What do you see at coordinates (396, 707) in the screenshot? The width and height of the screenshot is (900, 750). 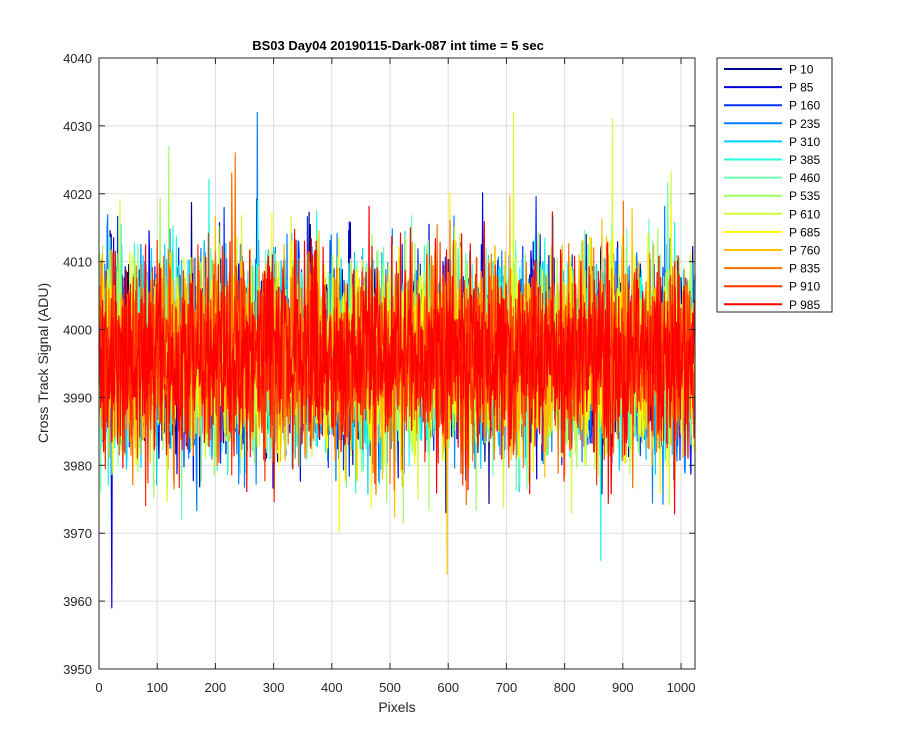 I see `x-axis-label: Pixels` at bounding box center [396, 707].